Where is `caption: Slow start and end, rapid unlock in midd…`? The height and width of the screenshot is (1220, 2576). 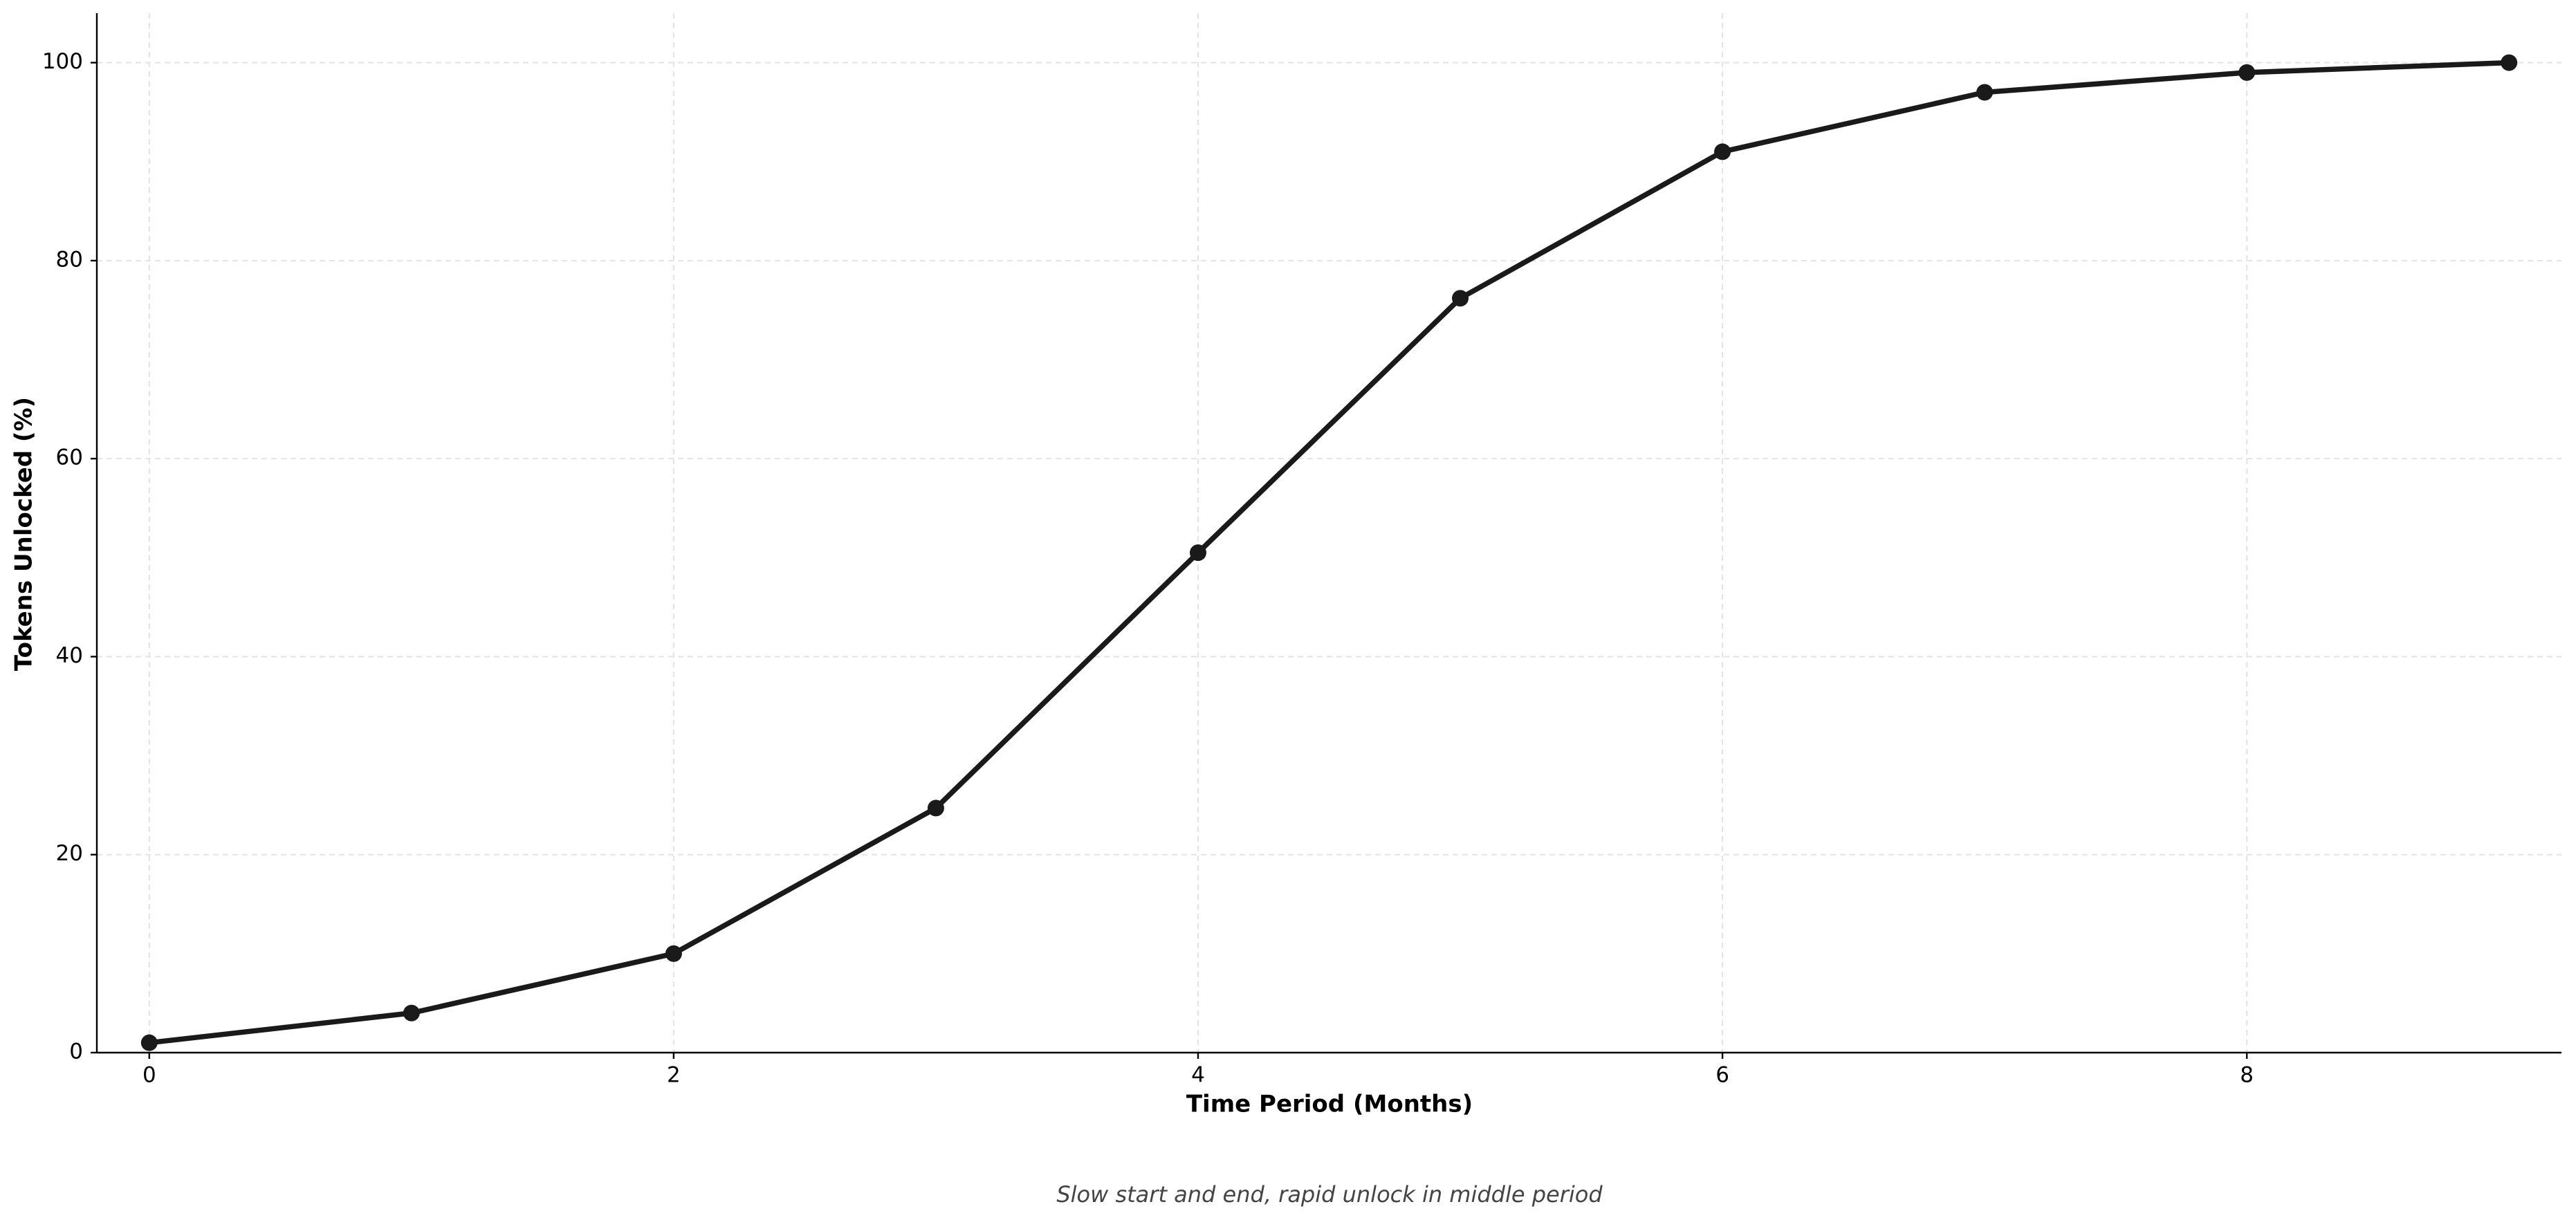 caption: Slow start and end, rapid unlock in midd… is located at coordinates (1329, 1194).